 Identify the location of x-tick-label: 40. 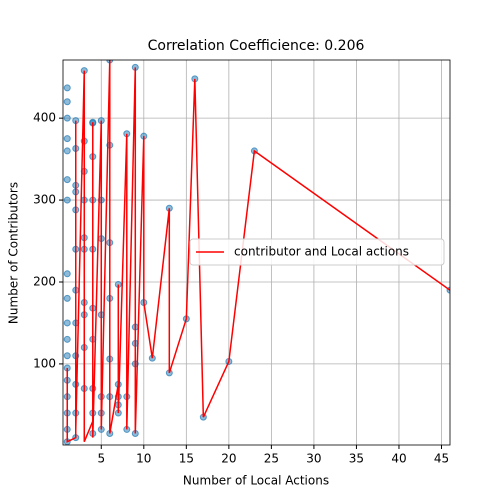
(398, 459).